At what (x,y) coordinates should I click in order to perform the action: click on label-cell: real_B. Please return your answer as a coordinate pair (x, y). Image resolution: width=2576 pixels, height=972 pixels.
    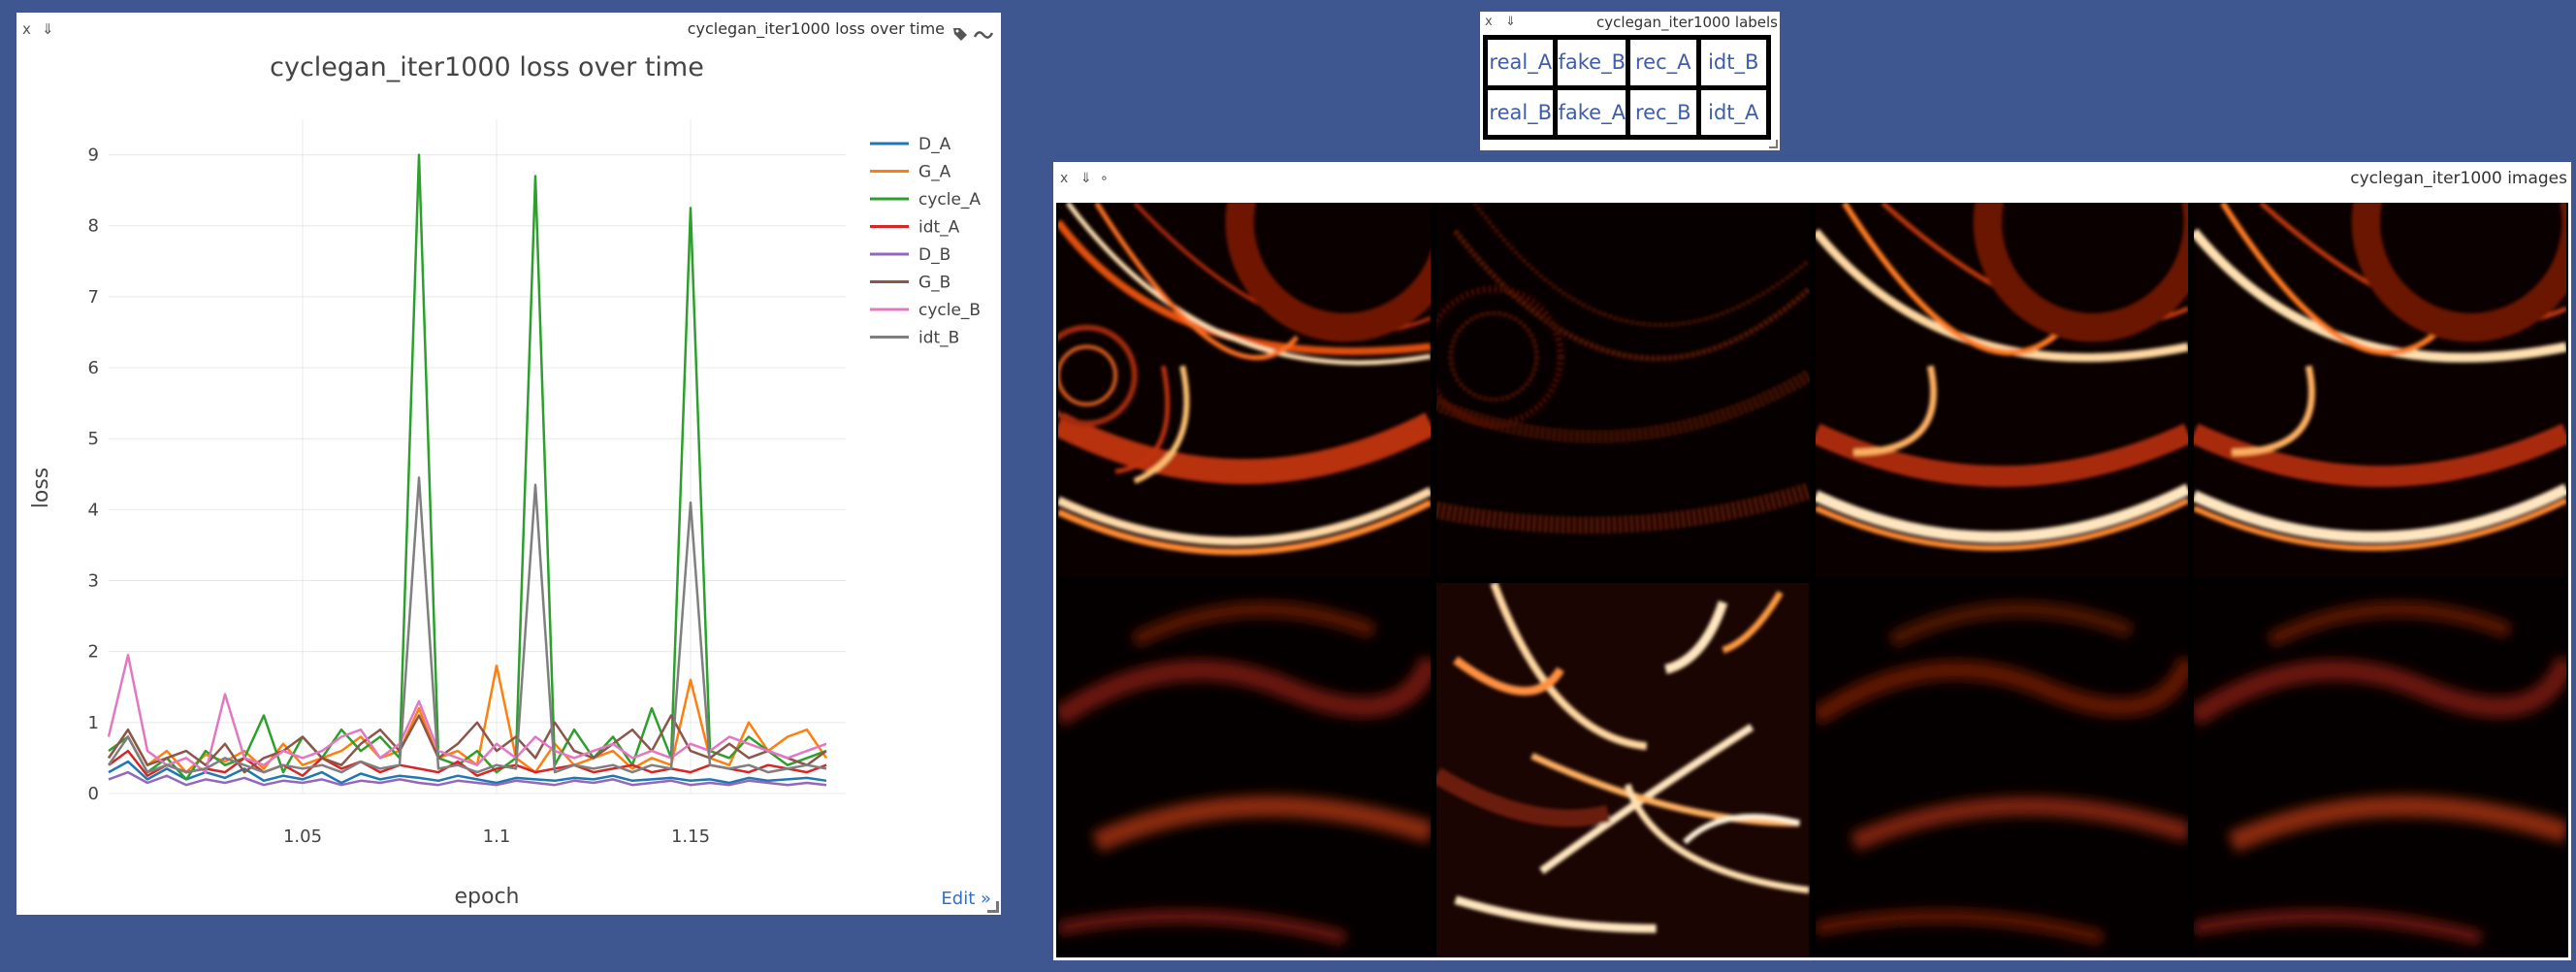
    Looking at the image, I should click on (1521, 112).